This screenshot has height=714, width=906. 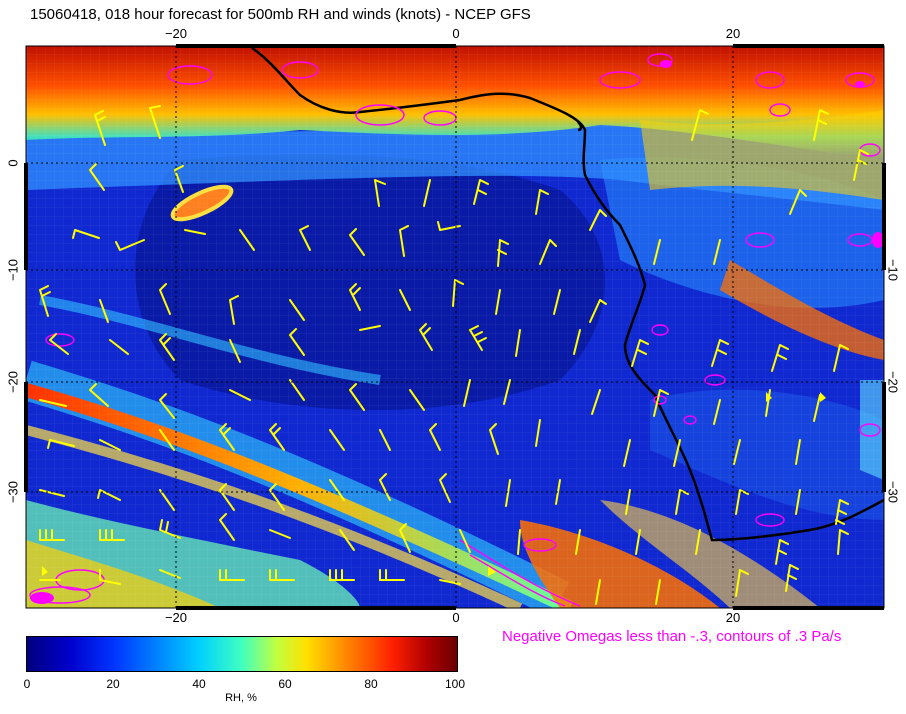 What do you see at coordinates (176, 617) in the screenshot?
I see `bottom-lon-label: −20` at bounding box center [176, 617].